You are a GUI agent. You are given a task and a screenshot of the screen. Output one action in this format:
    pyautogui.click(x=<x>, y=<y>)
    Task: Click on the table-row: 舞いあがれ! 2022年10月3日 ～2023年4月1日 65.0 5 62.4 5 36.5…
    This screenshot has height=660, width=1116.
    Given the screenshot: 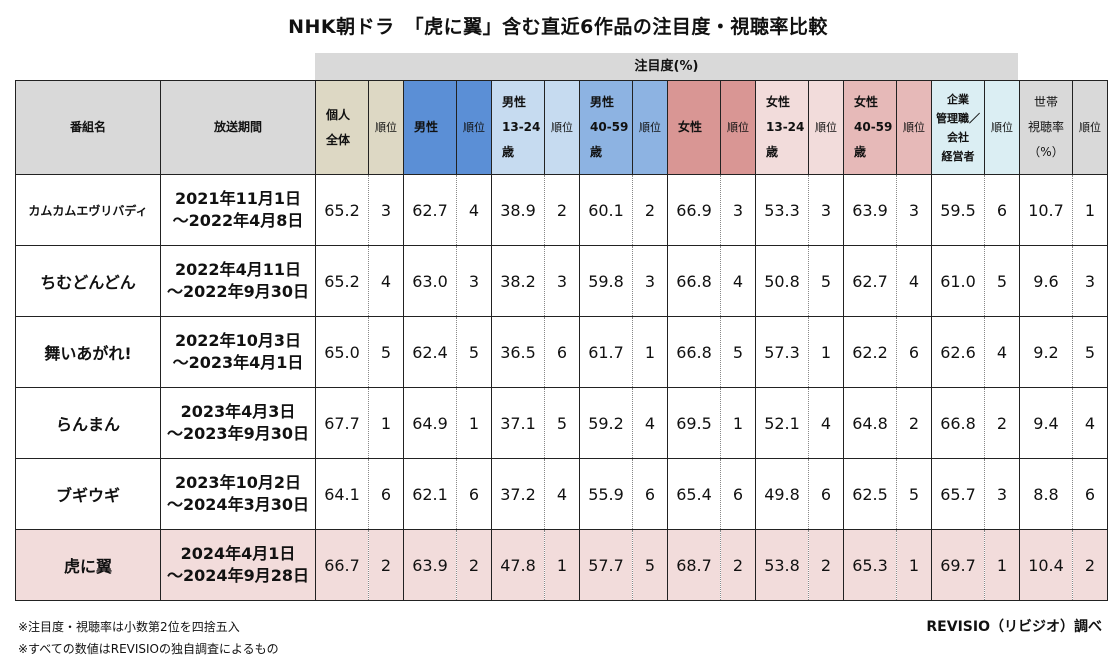 What is the action you would take?
    pyautogui.click(x=561, y=352)
    